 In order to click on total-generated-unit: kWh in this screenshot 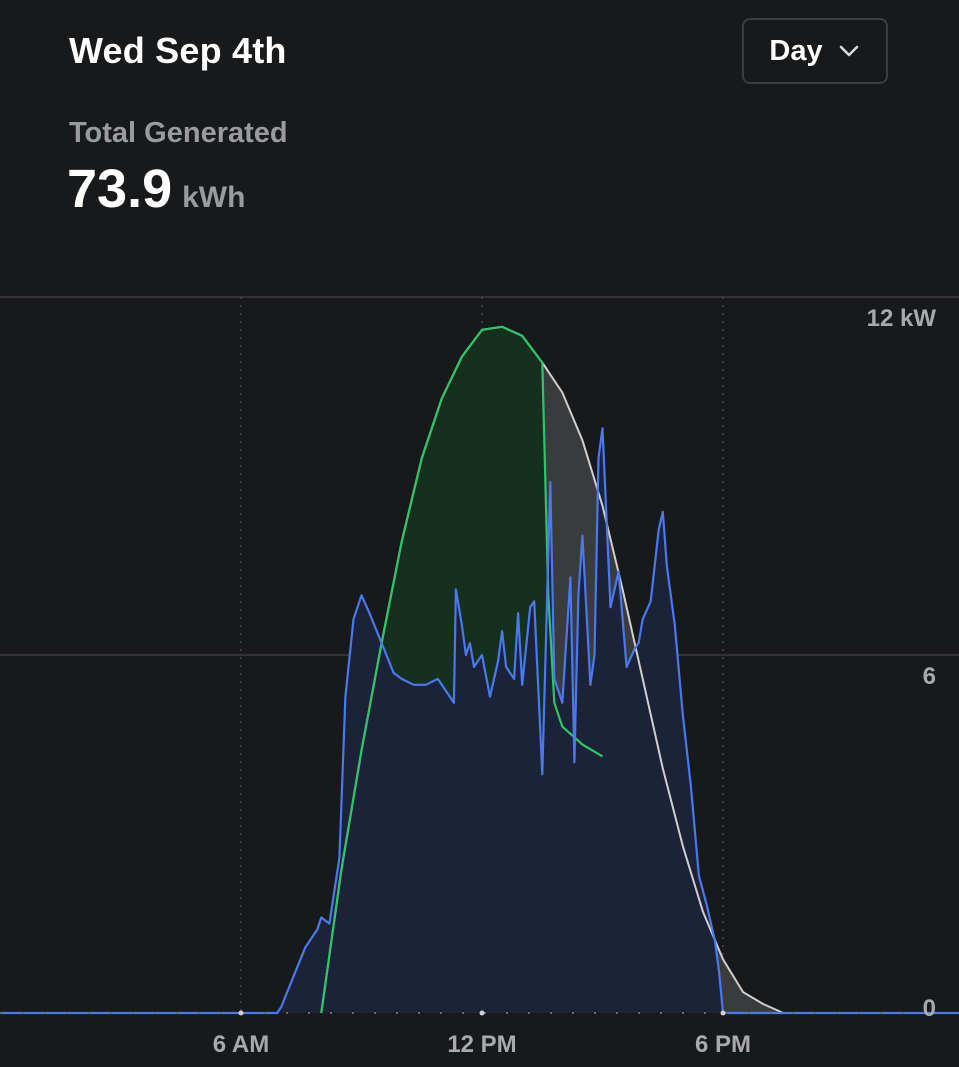, I will do `click(214, 197)`.